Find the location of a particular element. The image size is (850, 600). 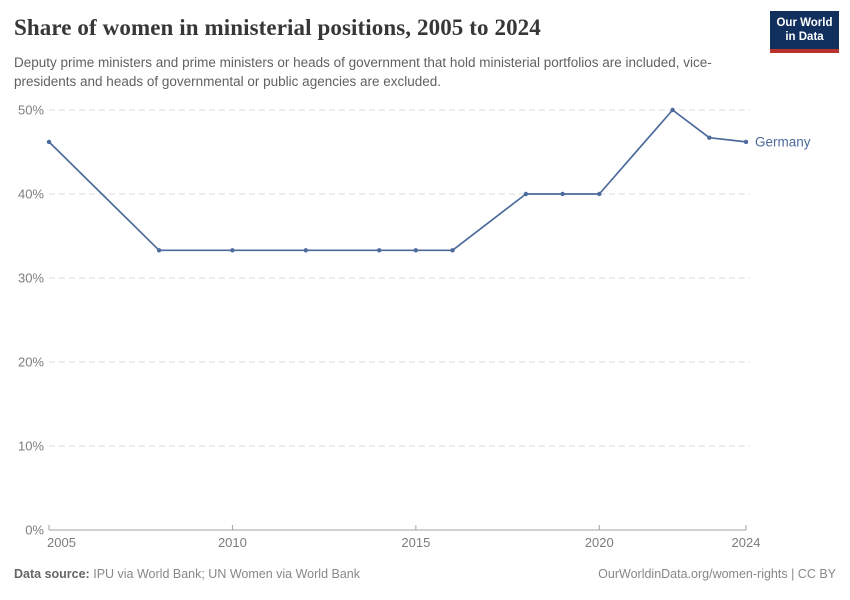

data-point-2016 is located at coordinates (452, 250).